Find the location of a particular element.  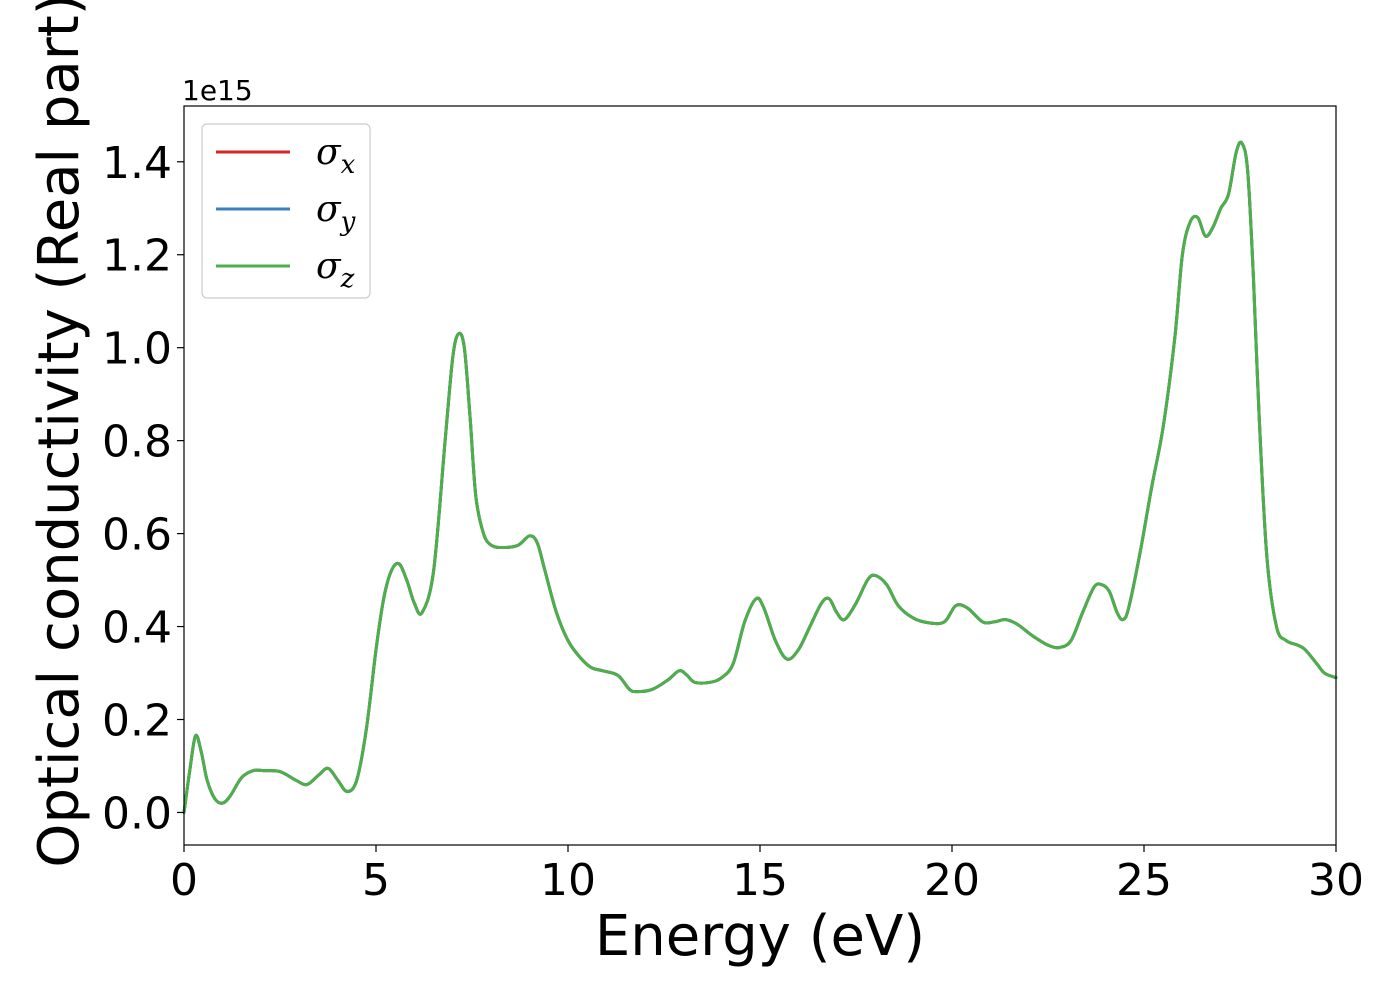

legend-box is located at coordinates (286, 211).